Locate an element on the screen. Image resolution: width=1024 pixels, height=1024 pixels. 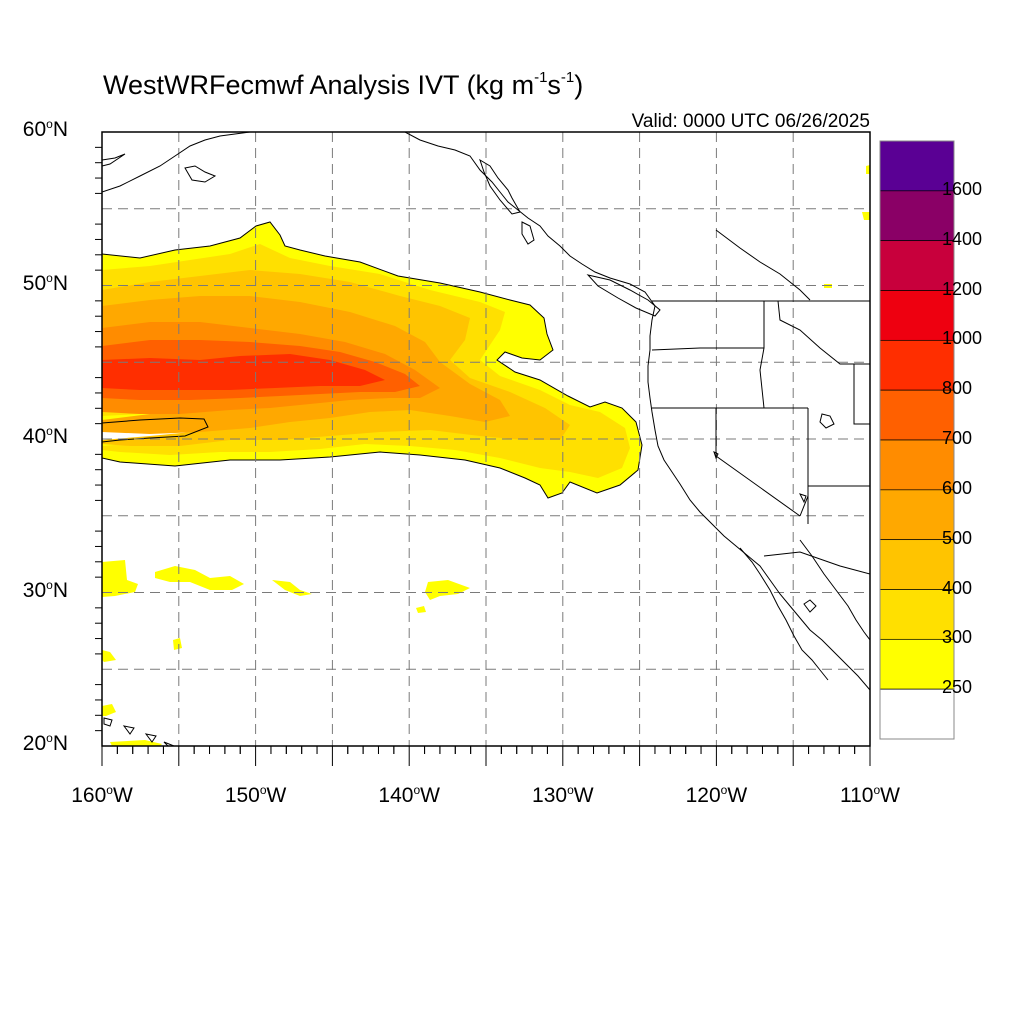
lon-degree: 110 is located at coordinates (857, 795).